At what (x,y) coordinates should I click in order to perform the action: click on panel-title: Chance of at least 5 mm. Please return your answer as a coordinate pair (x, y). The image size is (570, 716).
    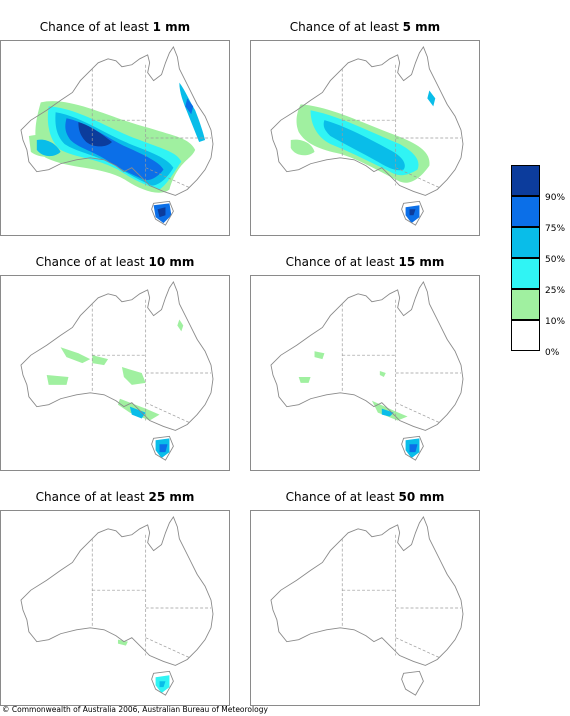
    Looking at the image, I should click on (365, 28).